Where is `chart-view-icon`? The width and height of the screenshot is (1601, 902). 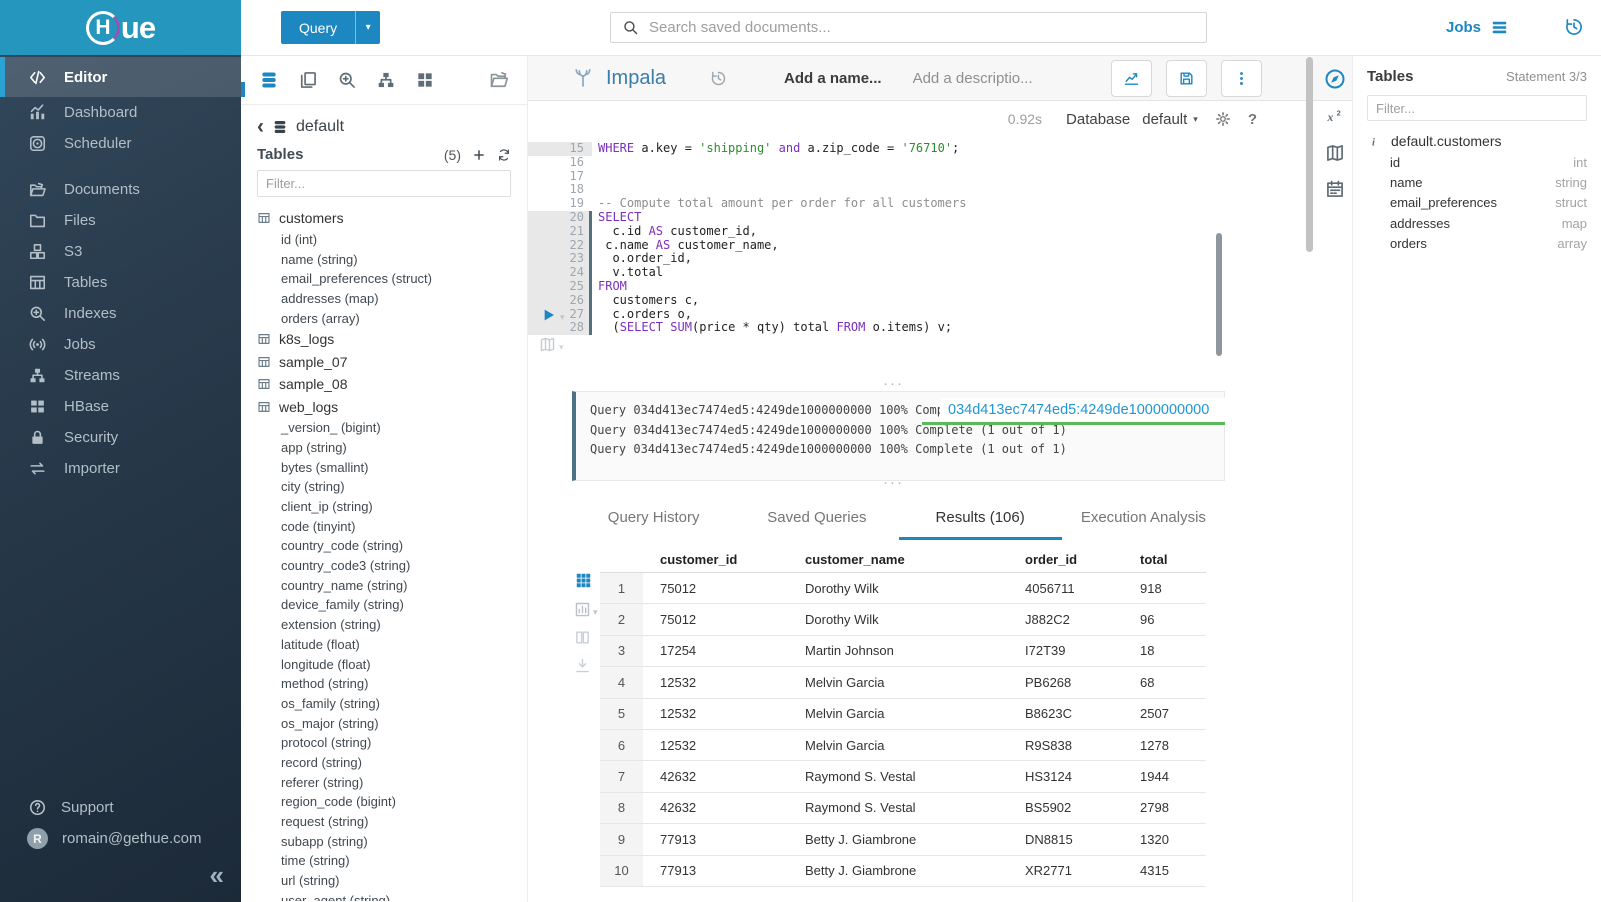
chart-view-icon is located at coordinates (582, 609).